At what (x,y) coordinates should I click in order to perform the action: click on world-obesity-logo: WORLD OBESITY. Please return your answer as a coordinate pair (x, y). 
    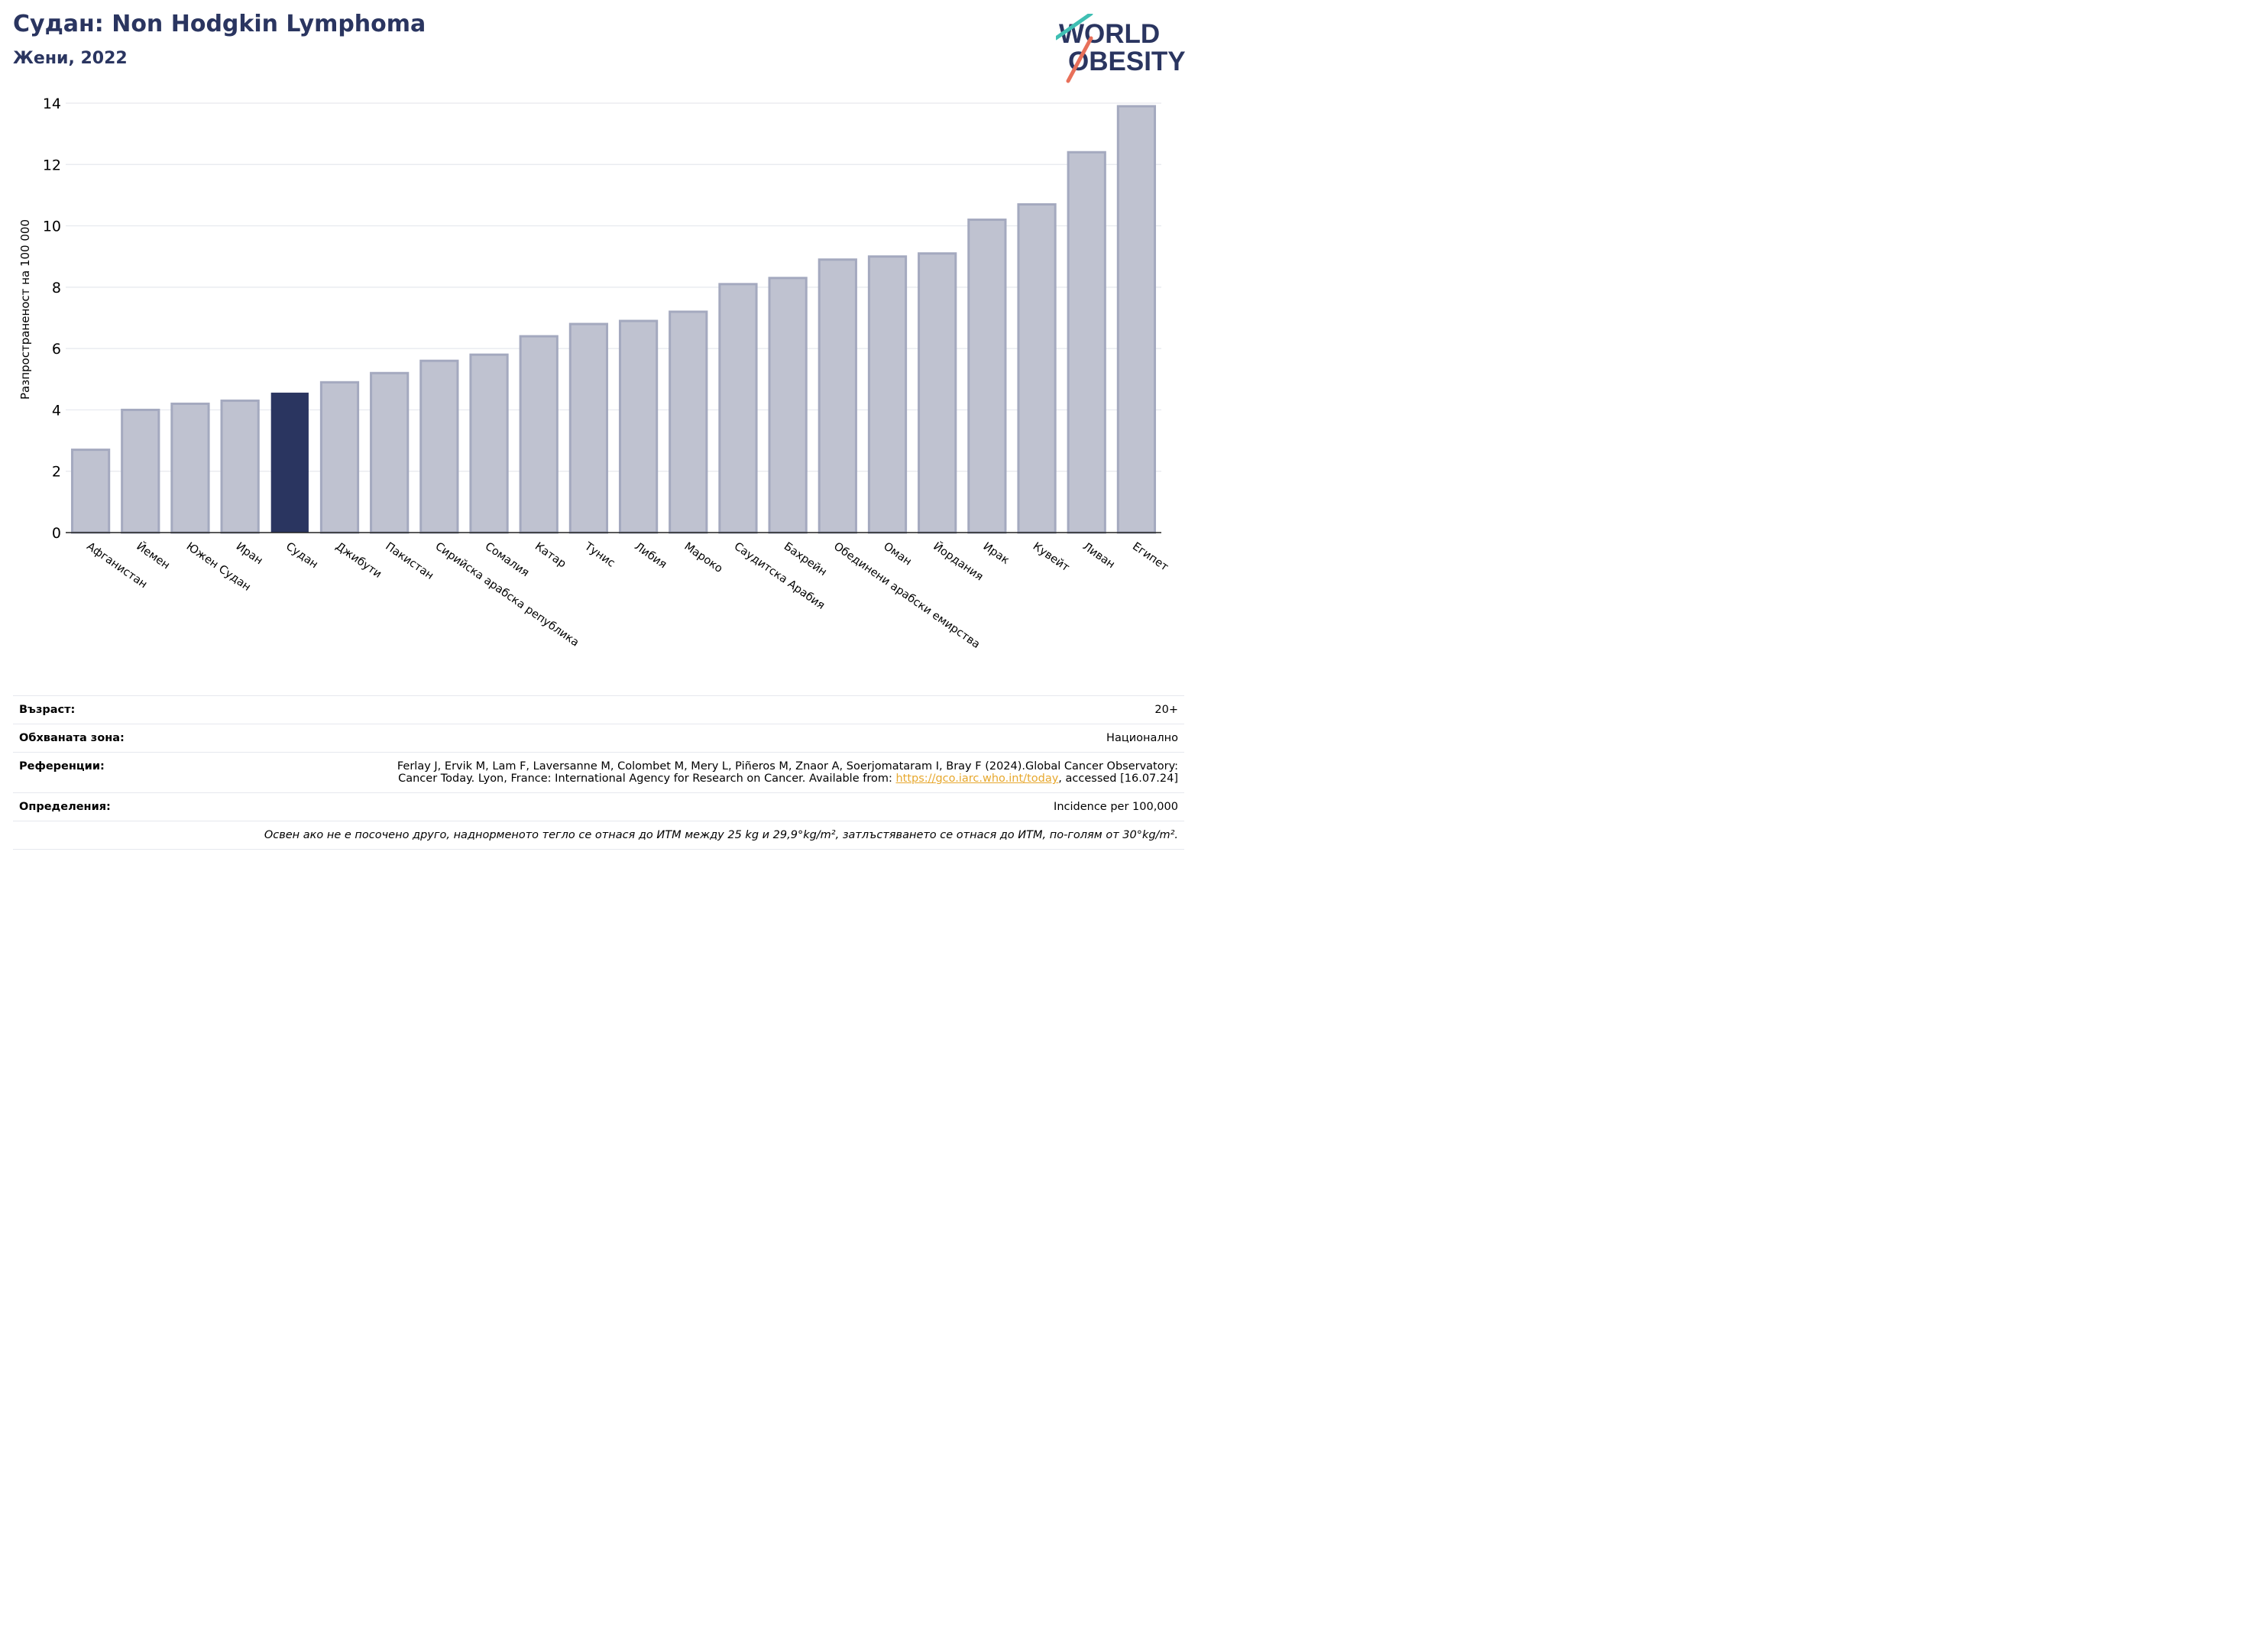
    Looking at the image, I should click on (1121, 48).